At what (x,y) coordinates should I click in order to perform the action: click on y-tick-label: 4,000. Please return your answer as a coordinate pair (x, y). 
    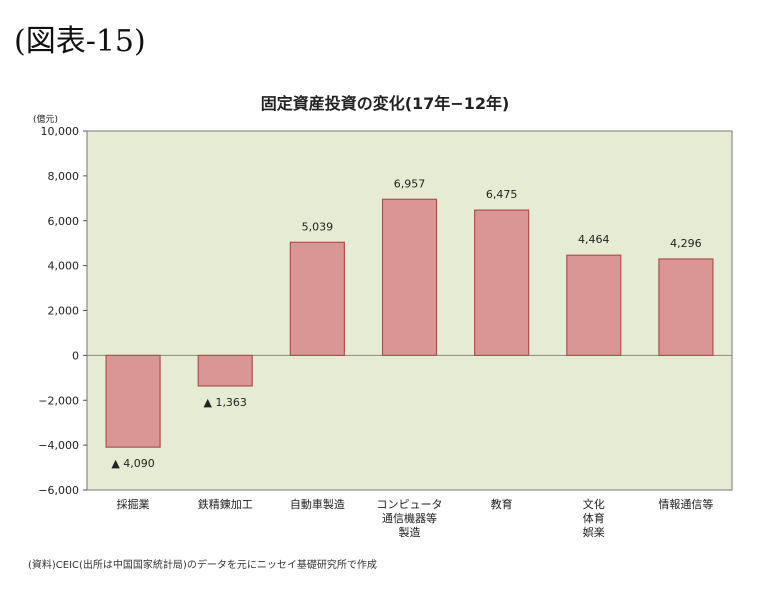
    Looking at the image, I should click on (64, 266).